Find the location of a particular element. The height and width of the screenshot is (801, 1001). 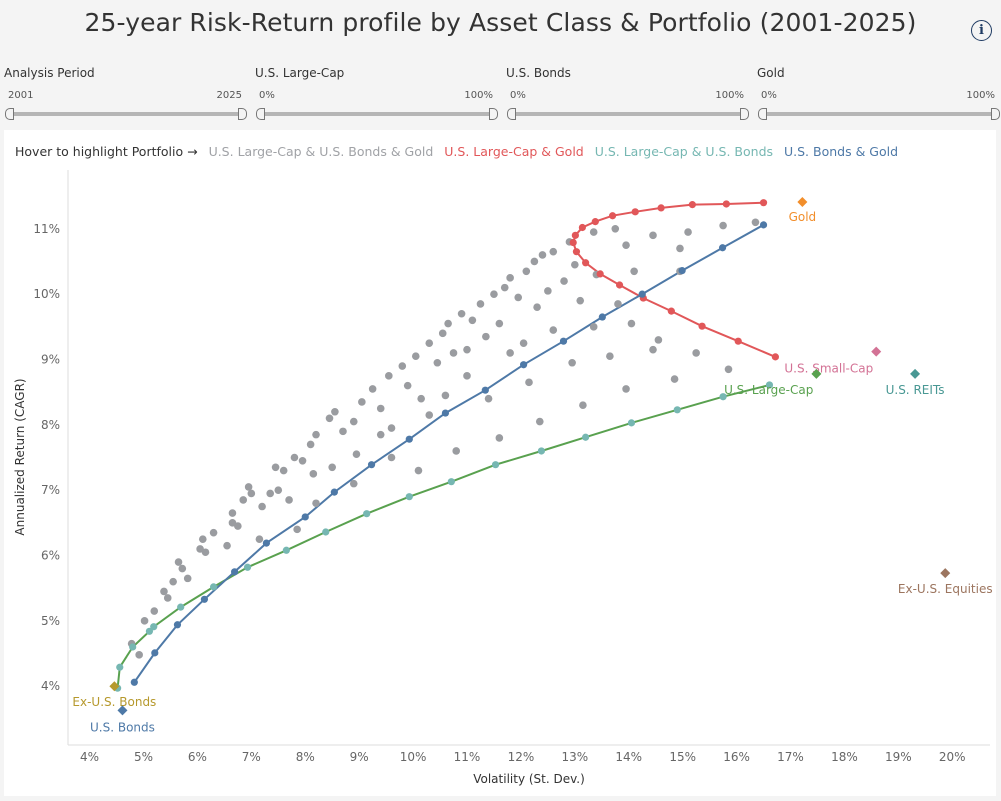

legend-item-bonds-gold: U.S. Bonds & Gold is located at coordinates (841, 151).